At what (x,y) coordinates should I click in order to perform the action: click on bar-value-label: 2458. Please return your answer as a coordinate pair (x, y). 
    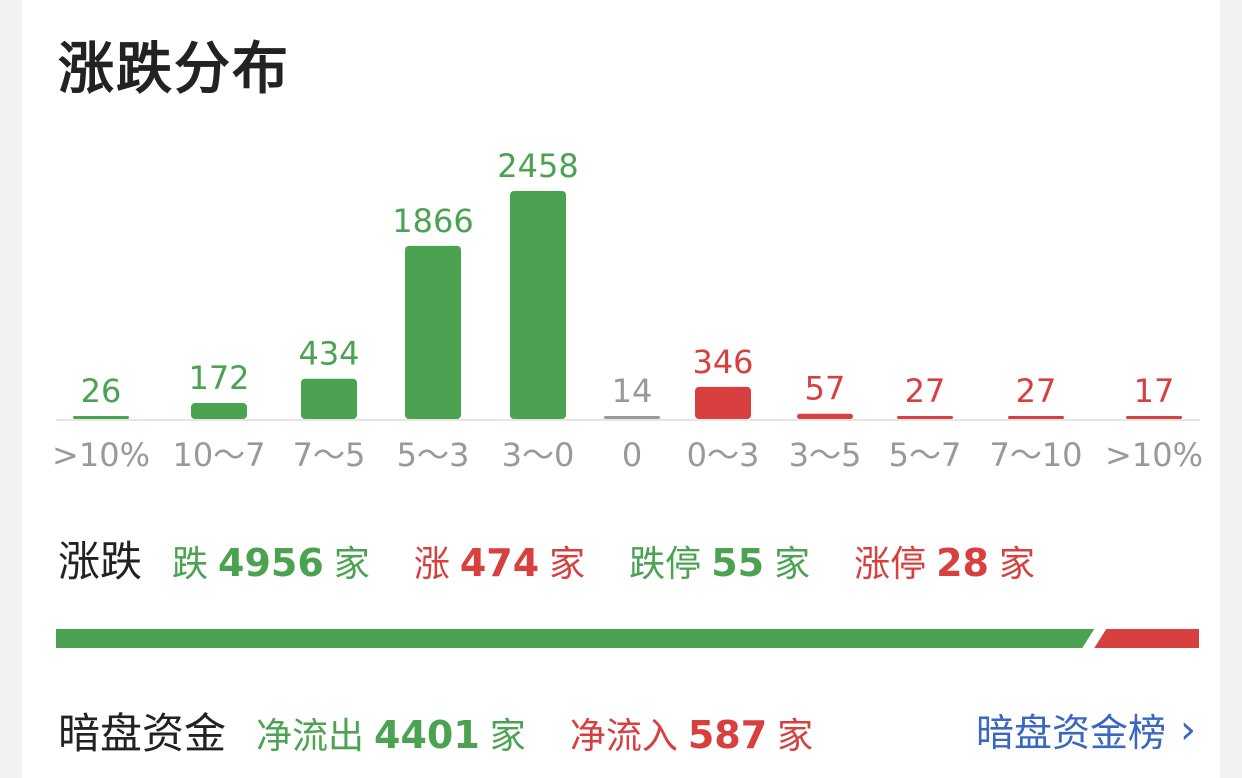
    Looking at the image, I should click on (537, 166).